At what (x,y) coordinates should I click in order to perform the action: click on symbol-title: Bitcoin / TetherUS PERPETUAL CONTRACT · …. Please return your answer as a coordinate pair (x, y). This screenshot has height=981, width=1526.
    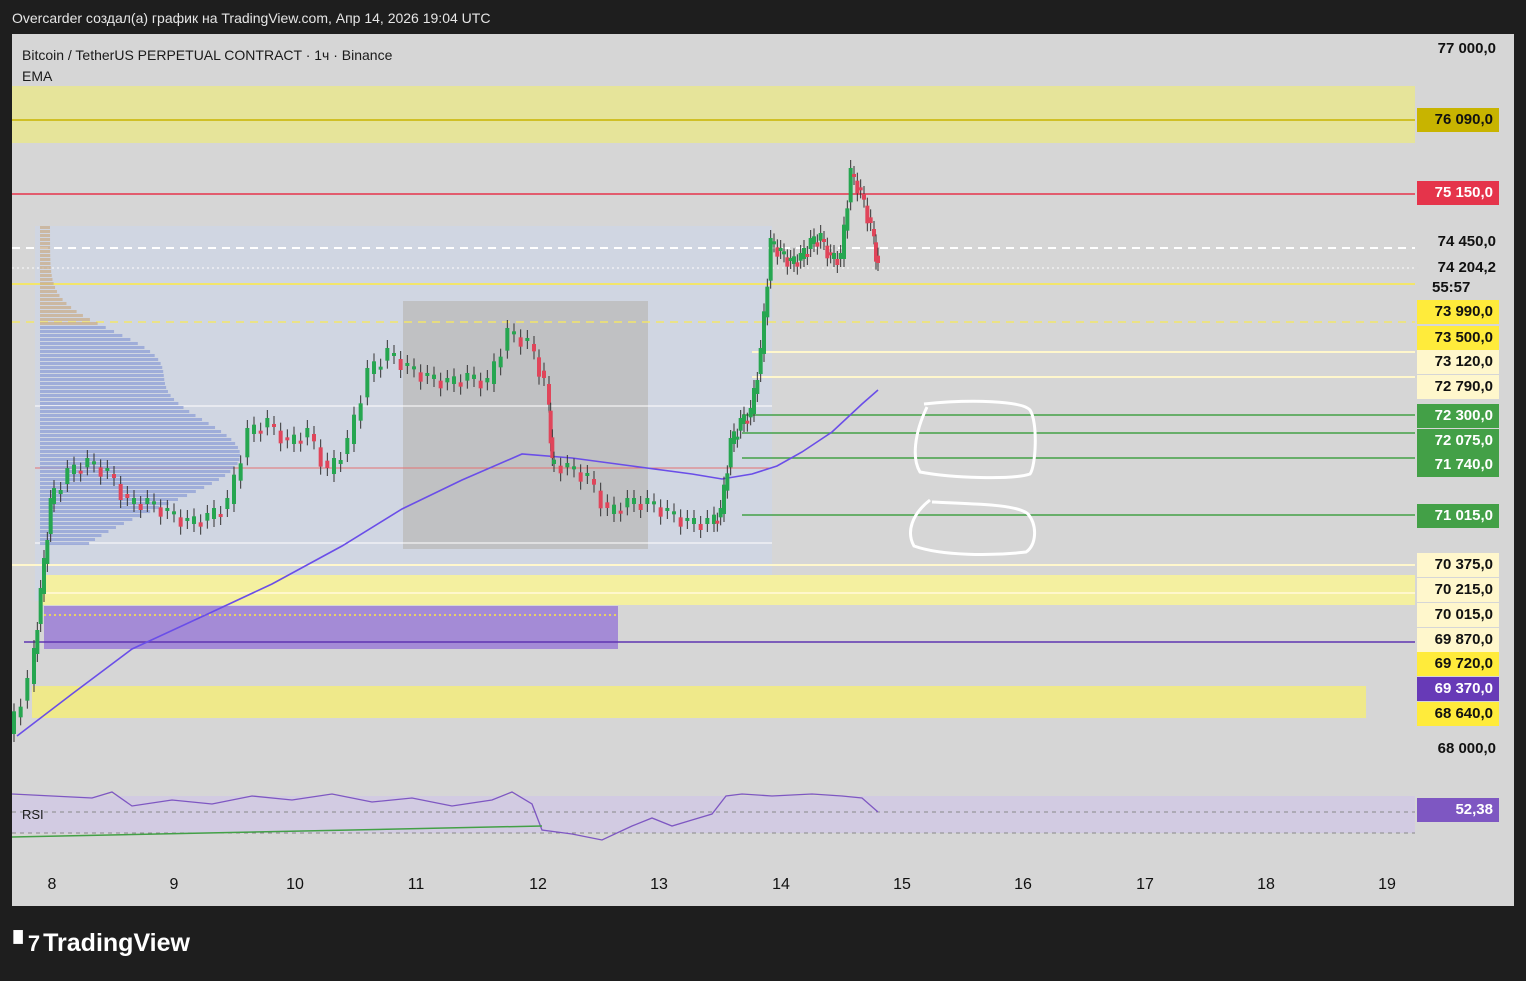
    Looking at the image, I should click on (207, 55).